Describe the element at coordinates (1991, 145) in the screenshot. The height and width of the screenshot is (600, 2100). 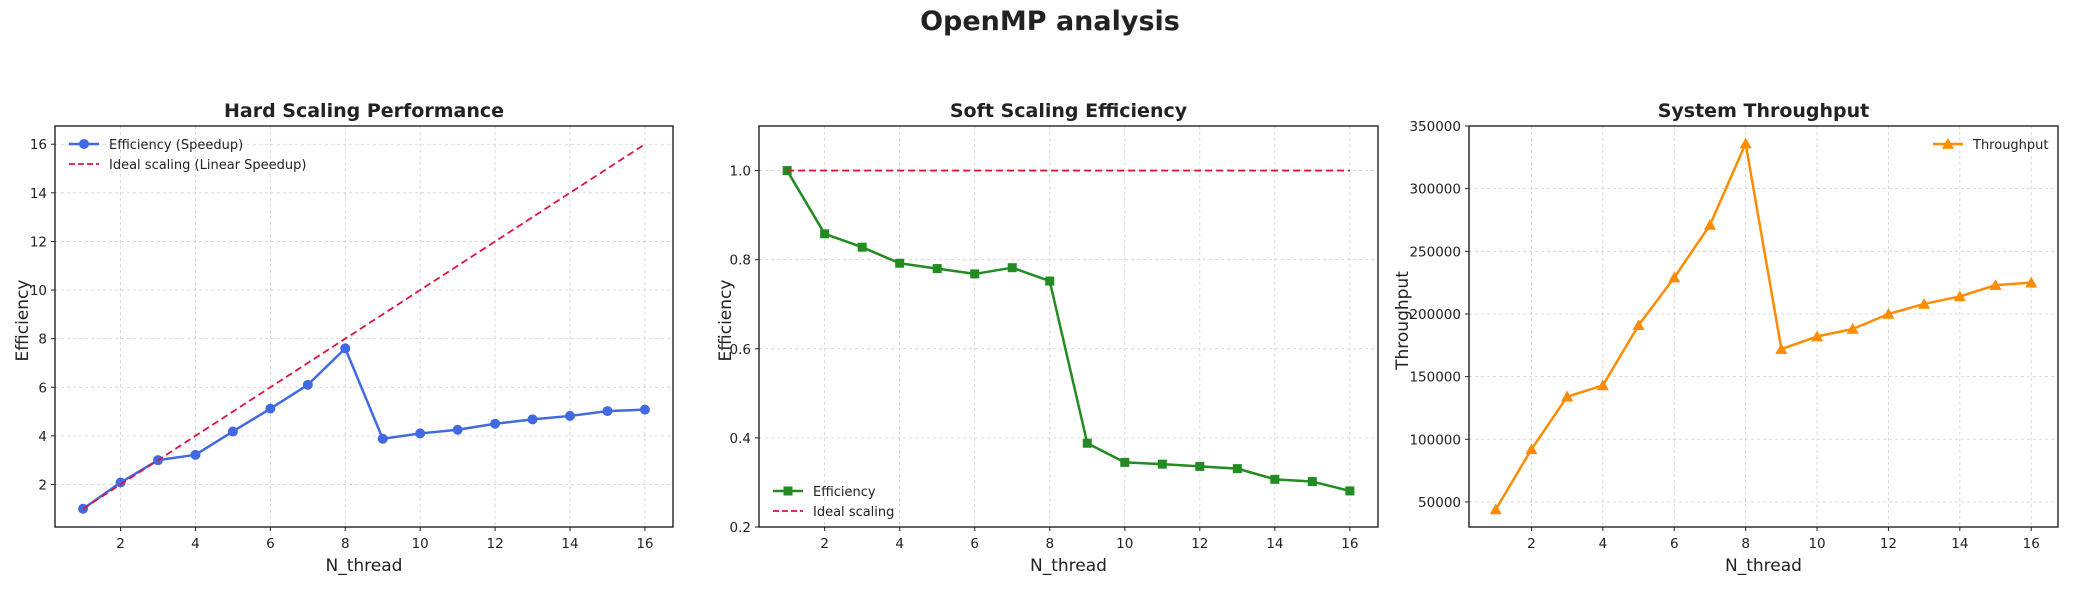
I see `legend: Throughput` at that location.